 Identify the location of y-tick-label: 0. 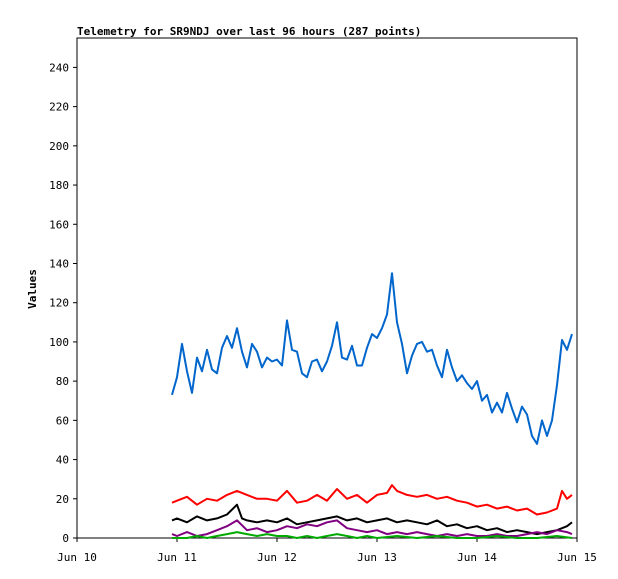
(65, 538).